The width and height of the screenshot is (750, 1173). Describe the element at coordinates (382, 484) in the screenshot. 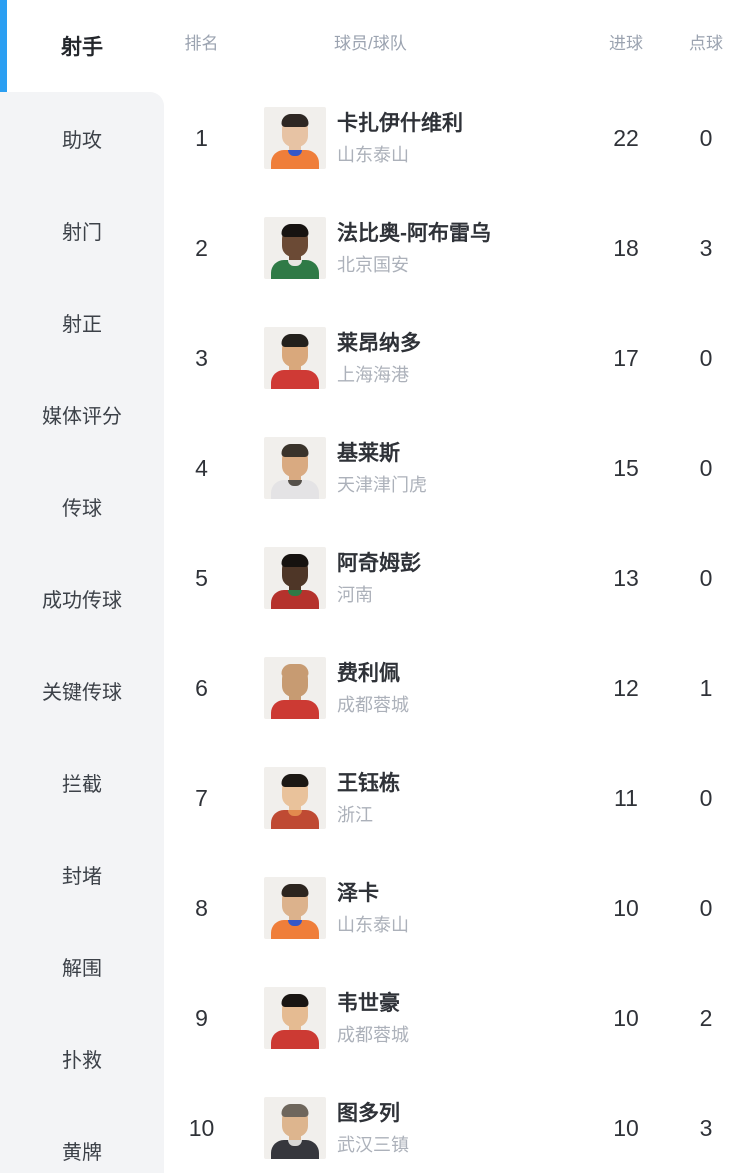

I see `team-name: 天津津门虎` at that location.